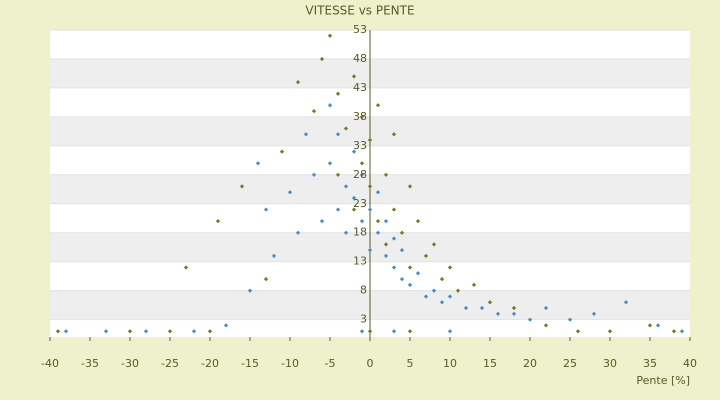 The image size is (720, 400). I want to click on x-tick-label: 40, so click(690, 363).